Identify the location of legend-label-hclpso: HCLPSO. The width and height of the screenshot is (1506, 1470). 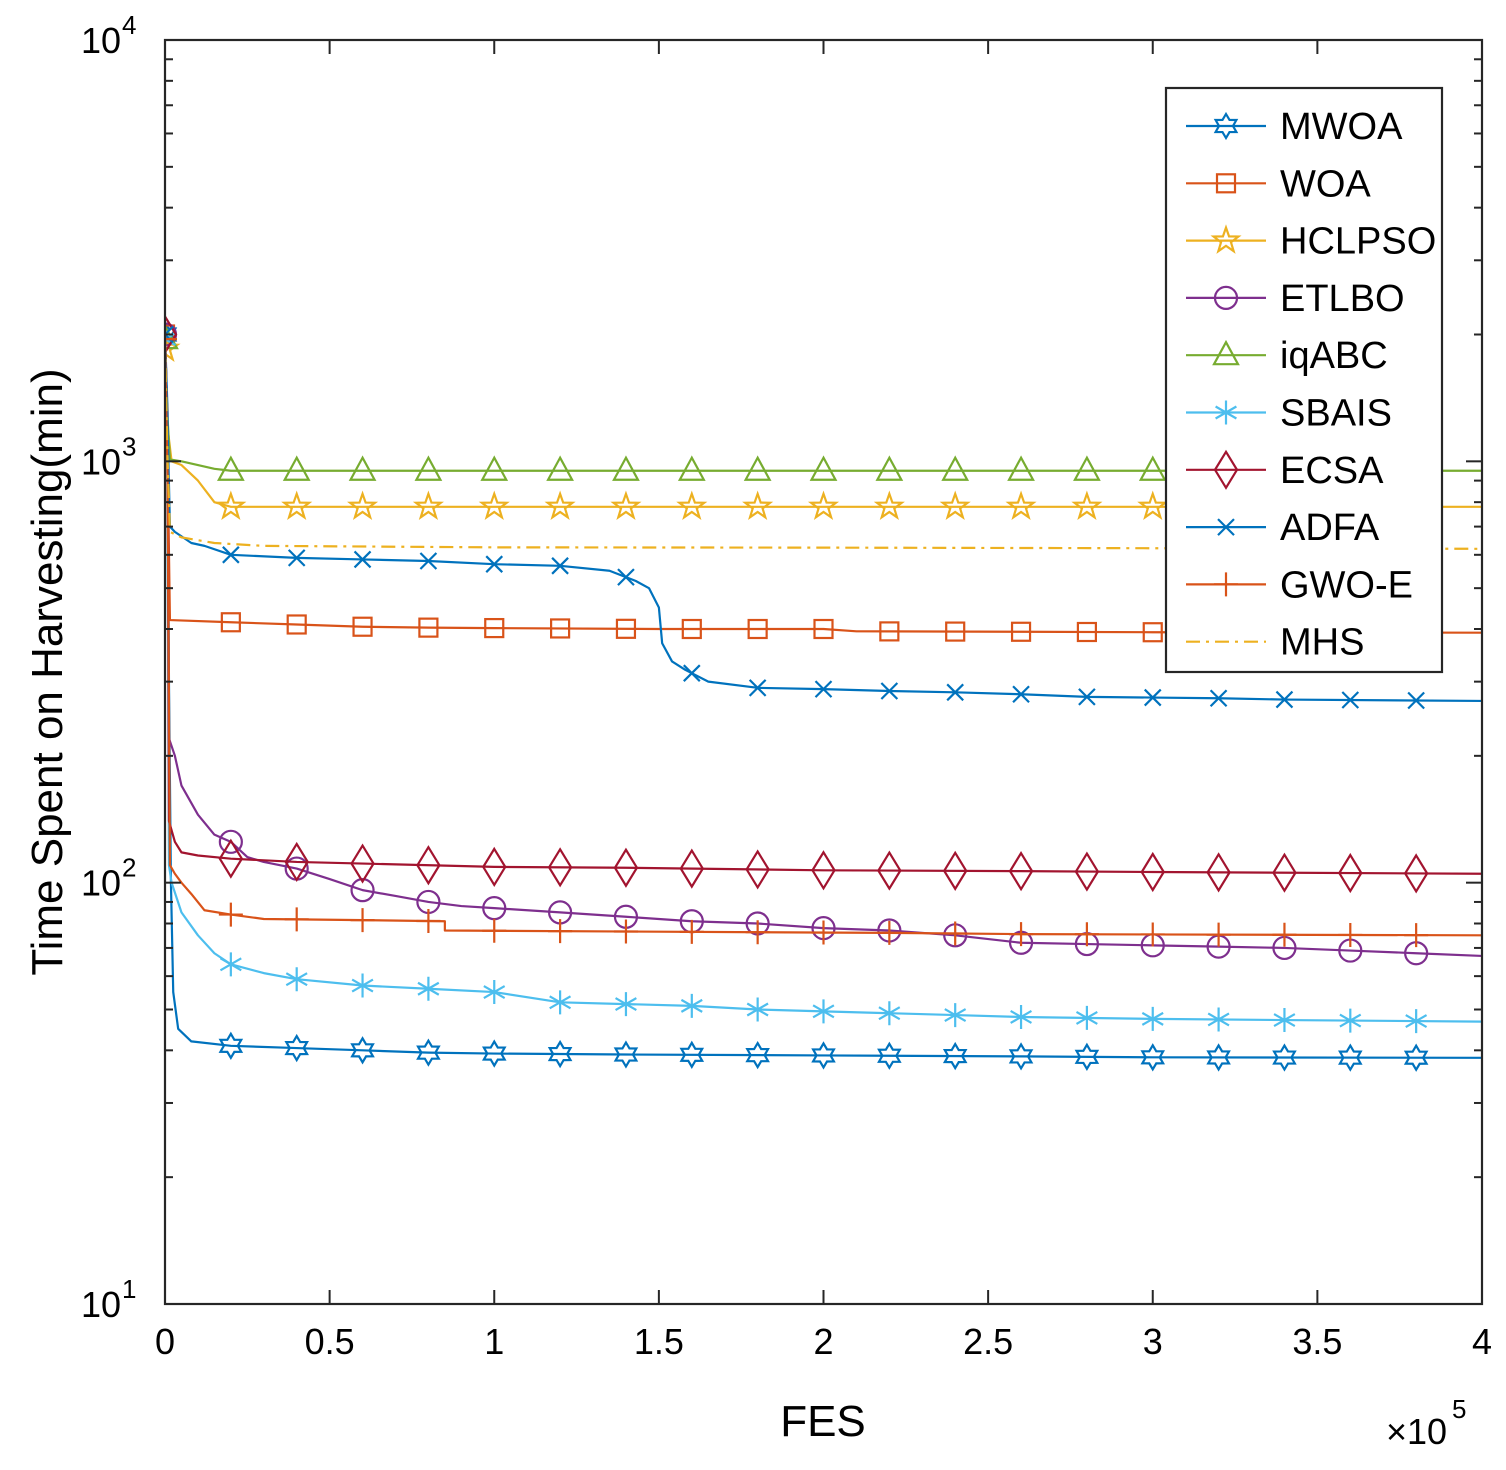
(1358, 242).